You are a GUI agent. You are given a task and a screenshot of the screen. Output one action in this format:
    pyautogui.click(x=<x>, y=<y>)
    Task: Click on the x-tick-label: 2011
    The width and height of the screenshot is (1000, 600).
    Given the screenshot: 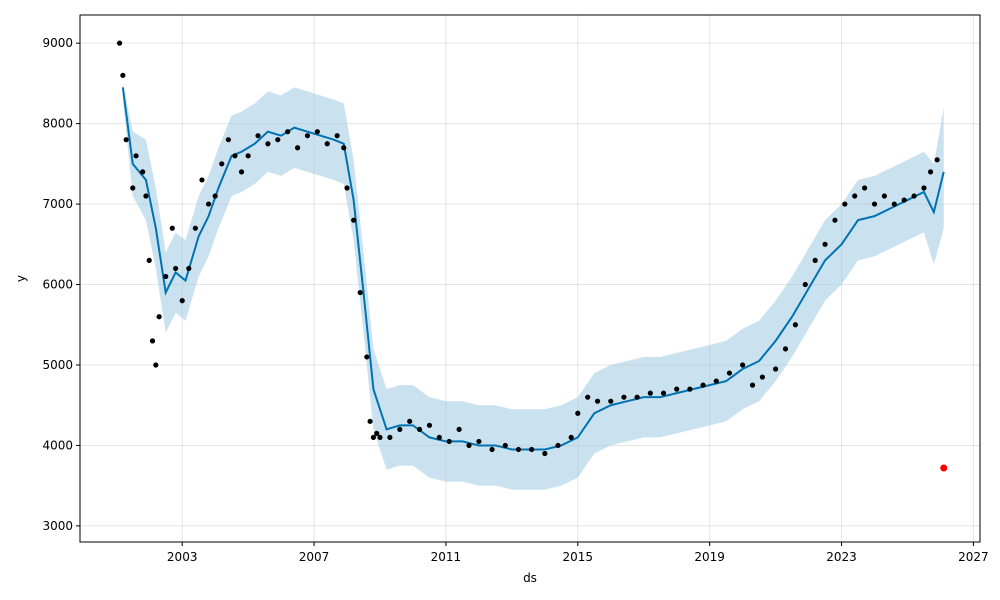 What is the action you would take?
    pyautogui.click(x=446, y=557)
    